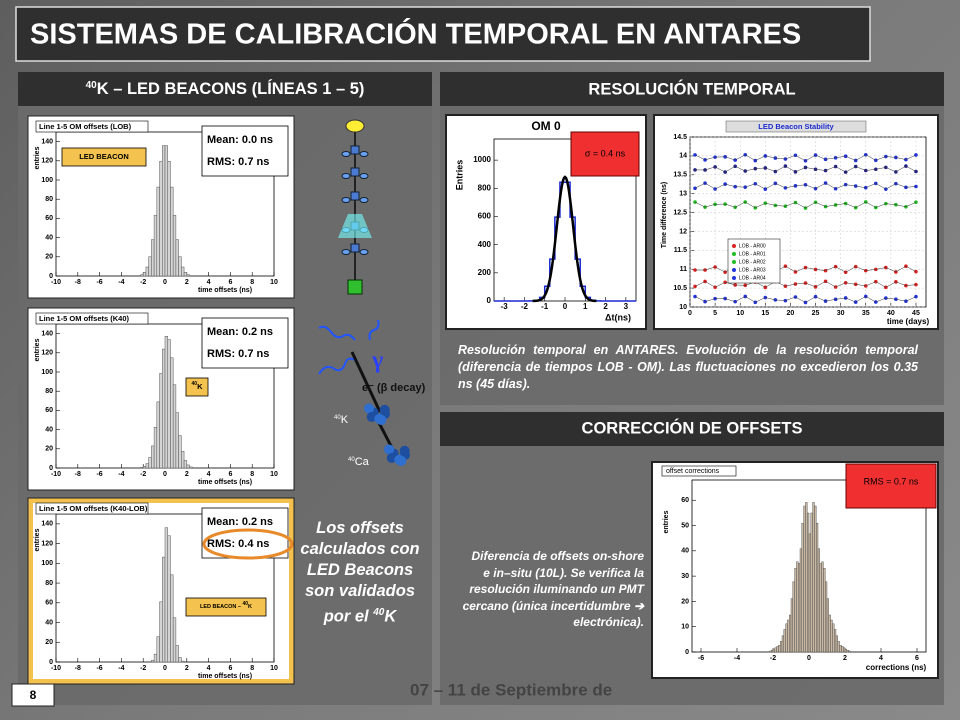  Describe the element at coordinates (198, 386) in the screenshot. I see `tag: 40K` at that location.